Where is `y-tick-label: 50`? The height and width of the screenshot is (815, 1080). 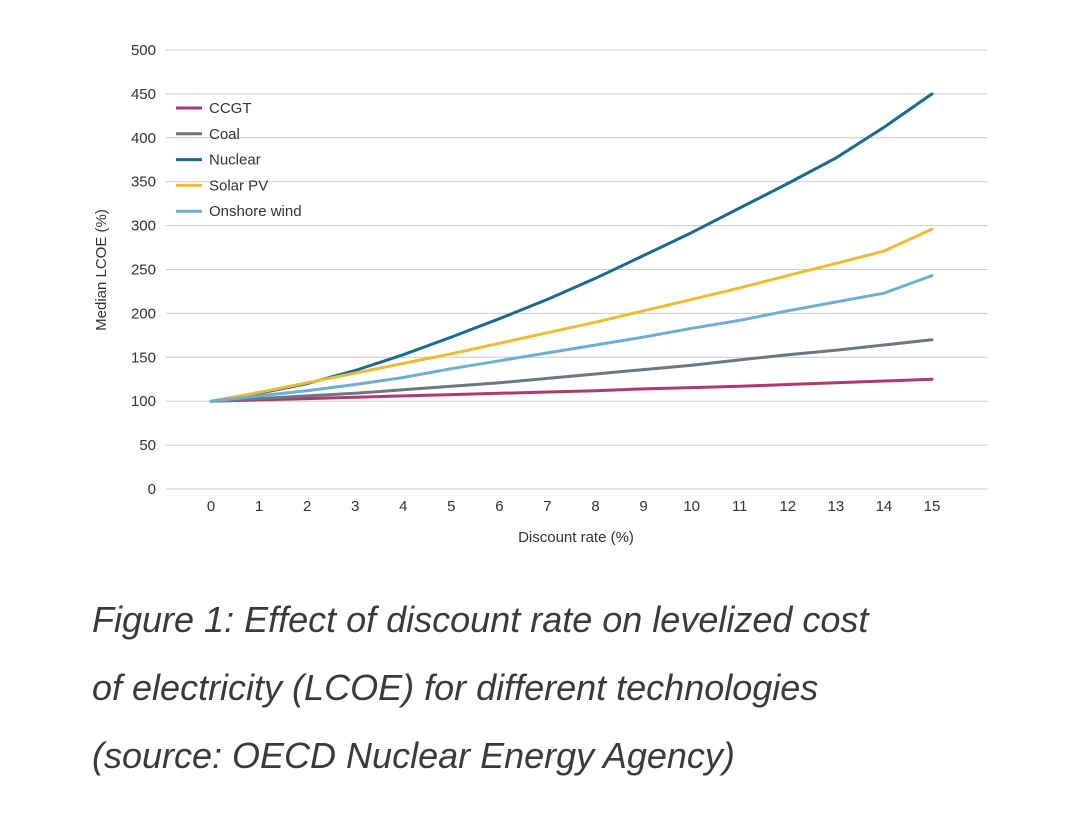
y-tick-label: 50 is located at coordinates (147, 445).